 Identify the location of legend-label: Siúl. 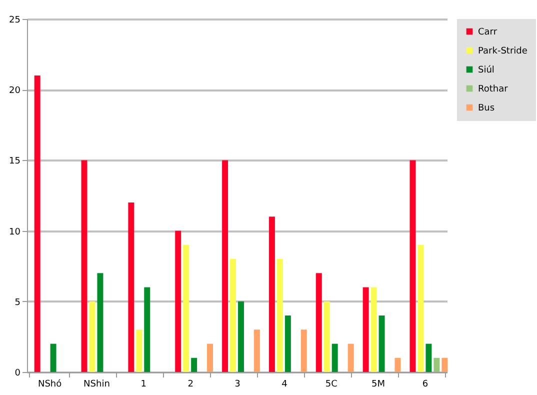
(486, 70).